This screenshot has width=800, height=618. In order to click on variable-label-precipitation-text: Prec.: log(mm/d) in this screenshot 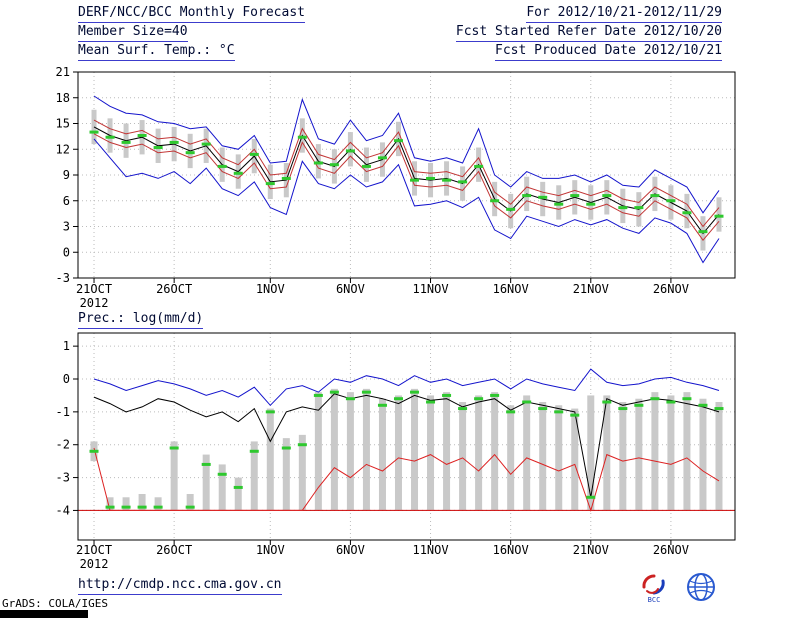, I will do `click(141, 320)`.